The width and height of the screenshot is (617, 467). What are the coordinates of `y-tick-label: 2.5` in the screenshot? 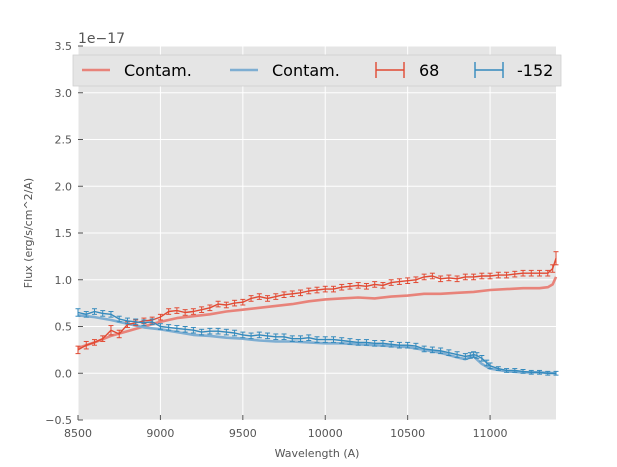 It's located at (64, 140).